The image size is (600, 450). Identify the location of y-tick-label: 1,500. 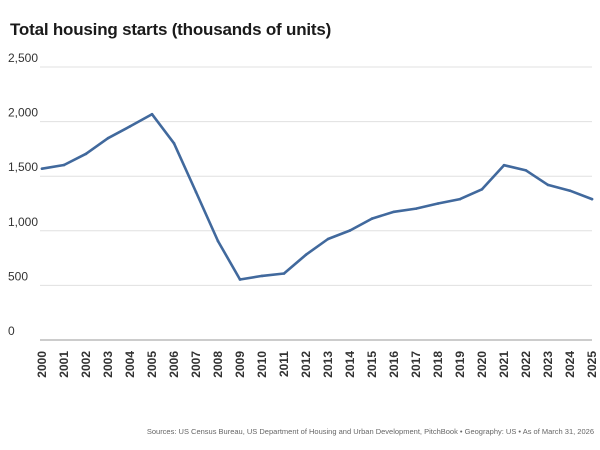
(23, 167).